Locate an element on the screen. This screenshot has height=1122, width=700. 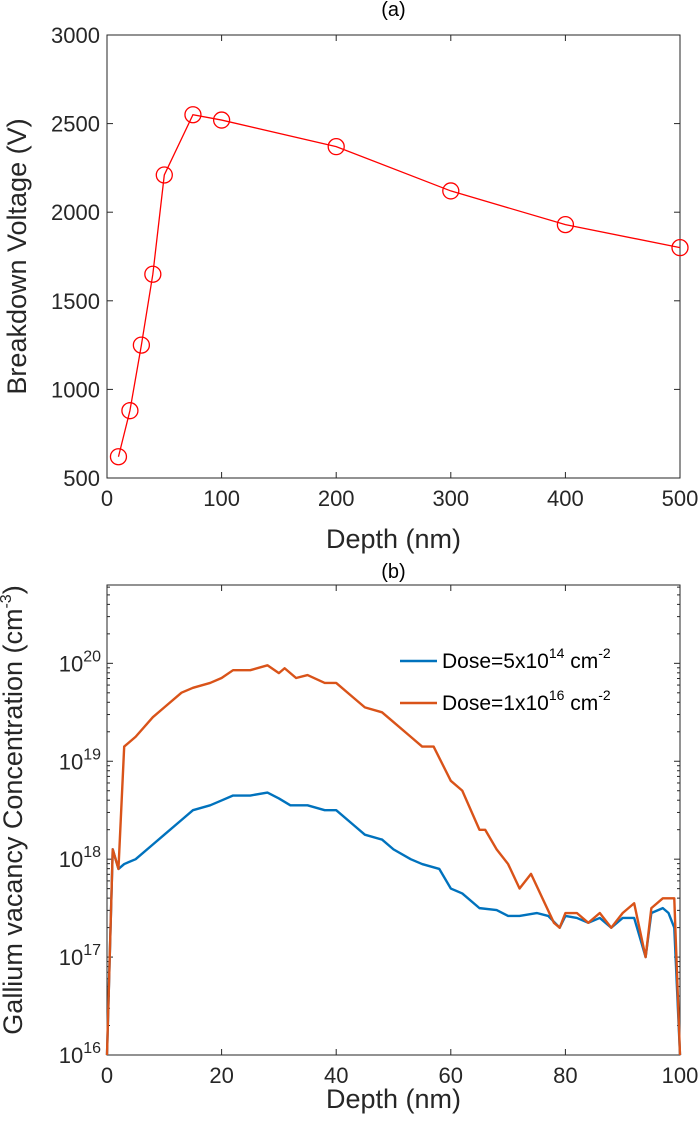
x-tick-label: 80 is located at coordinates (565, 1075).